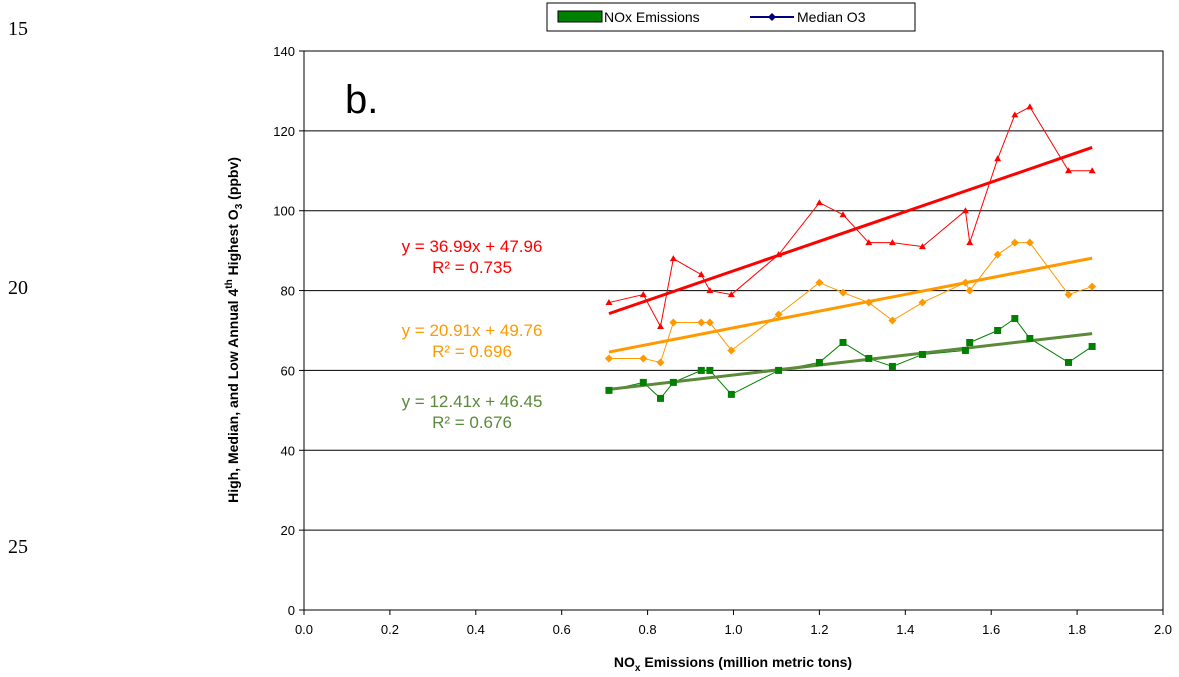 This screenshot has height=677, width=1179. I want to click on line-number-15: 15, so click(18, 29).